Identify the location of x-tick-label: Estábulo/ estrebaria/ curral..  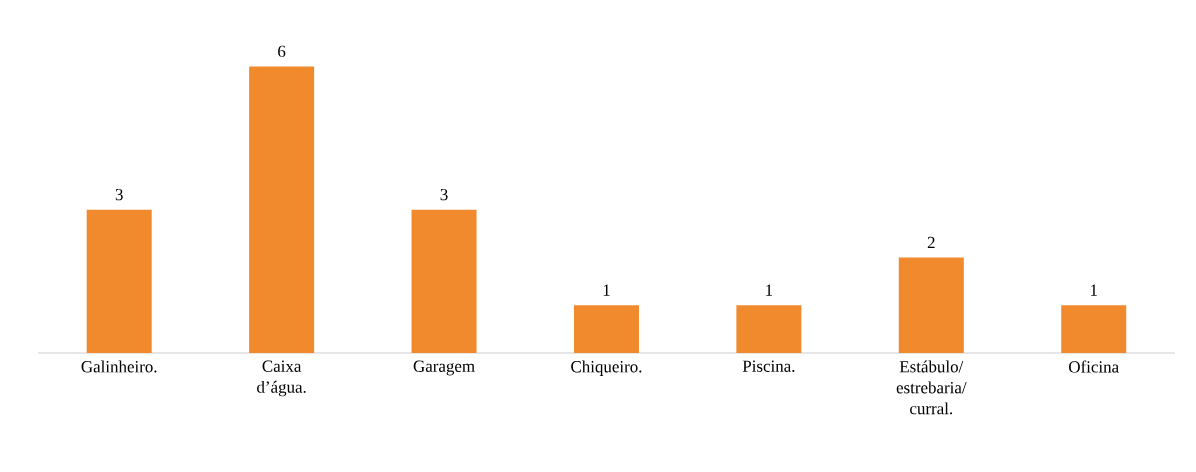
(931, 387).